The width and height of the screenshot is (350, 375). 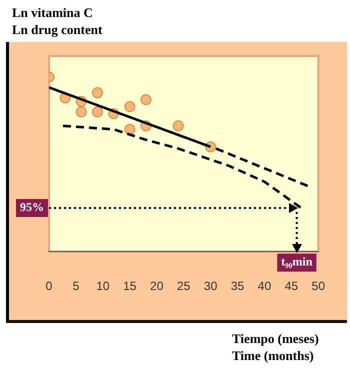 I want to click on x-tick-label: 5, so click(x=76, y=286).